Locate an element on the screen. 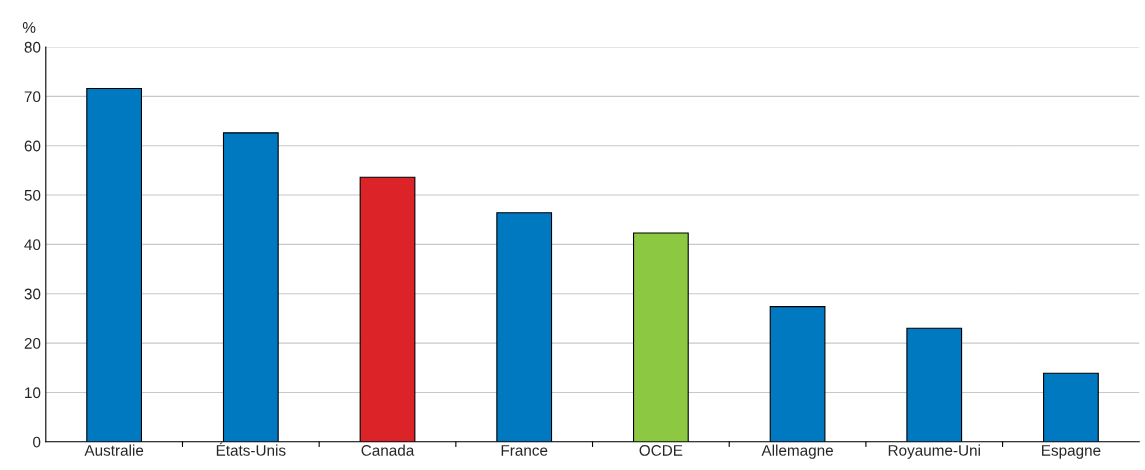 This screenshot has height=470, width=1145. y-tick-label: 80 is located at coordinates (32, 47).